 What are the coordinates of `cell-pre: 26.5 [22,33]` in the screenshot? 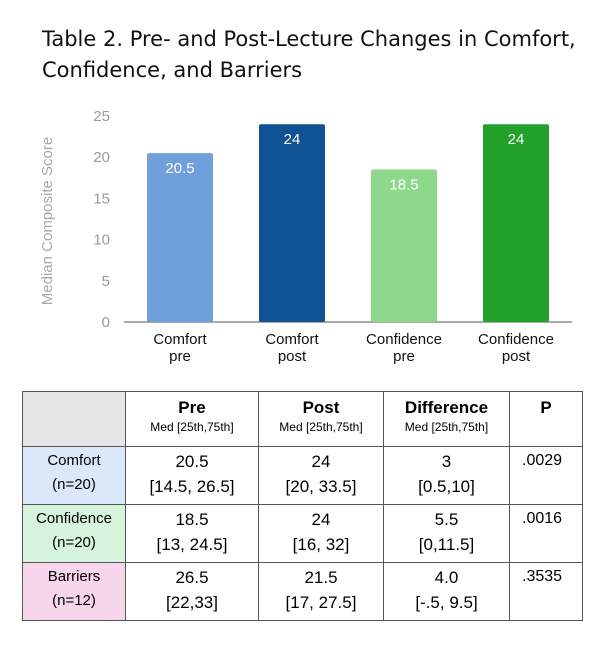 It's located at (192, 591).